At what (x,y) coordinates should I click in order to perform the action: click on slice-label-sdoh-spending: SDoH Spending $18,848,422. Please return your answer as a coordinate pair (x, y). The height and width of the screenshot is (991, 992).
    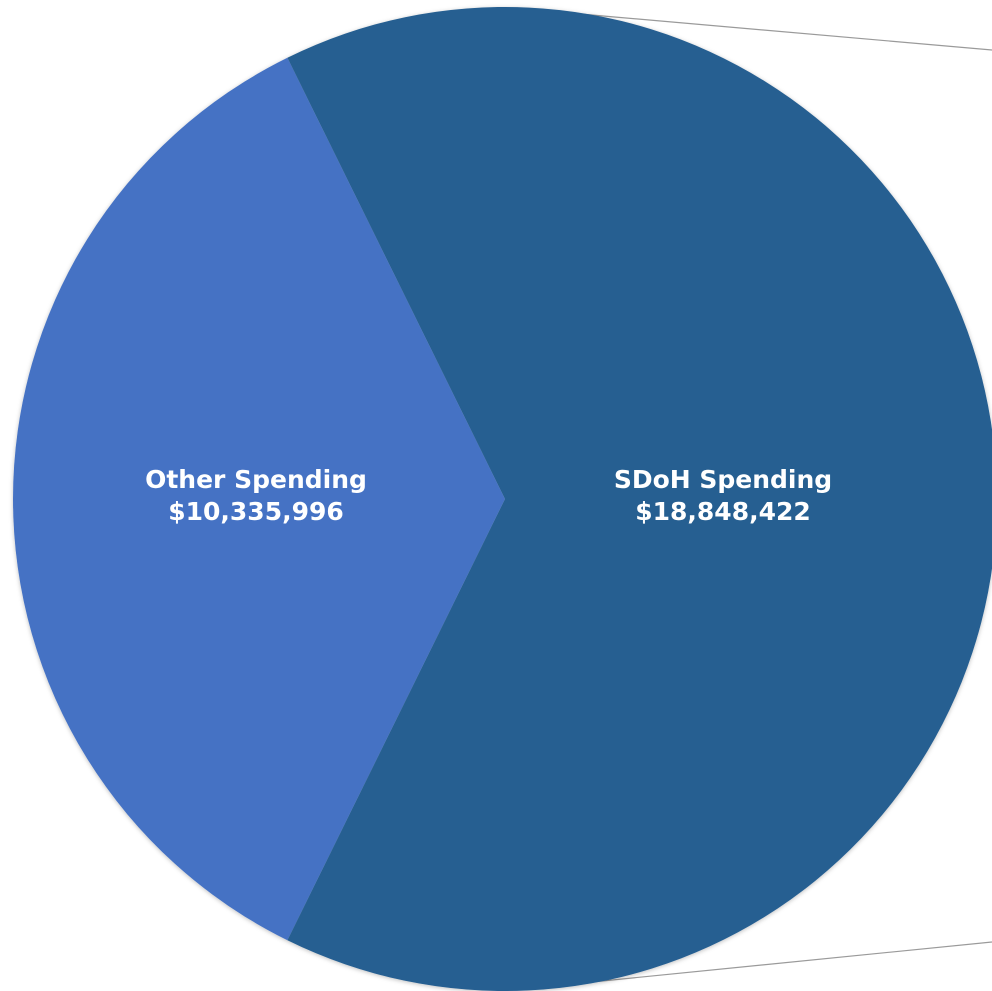
    Looking at the image, I should click on (723, 495).